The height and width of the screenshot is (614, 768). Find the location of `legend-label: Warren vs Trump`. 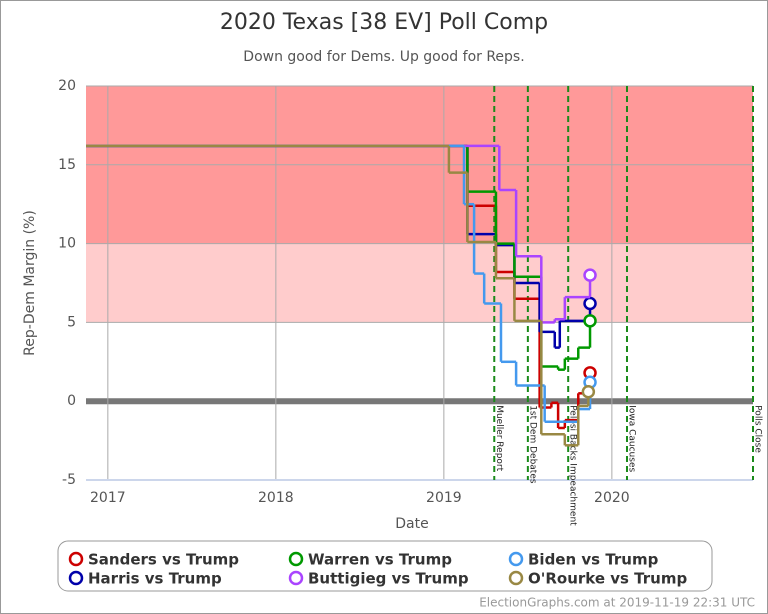

legend-label: Warren vs Trump is located at coordinates (380, 560).